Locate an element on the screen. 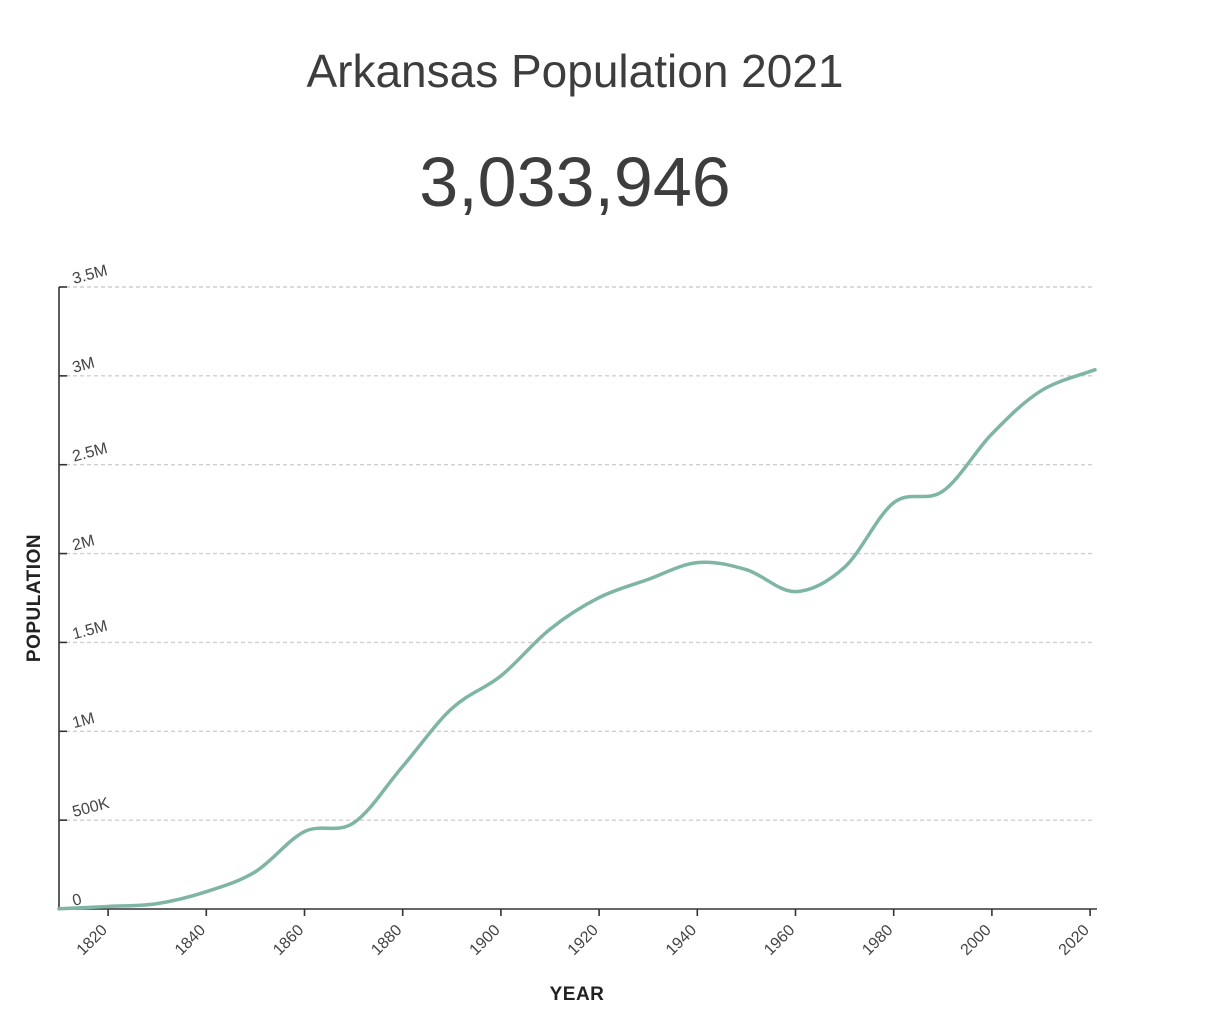  x-tick-label: 1940 is located at coordinates (681, 940).